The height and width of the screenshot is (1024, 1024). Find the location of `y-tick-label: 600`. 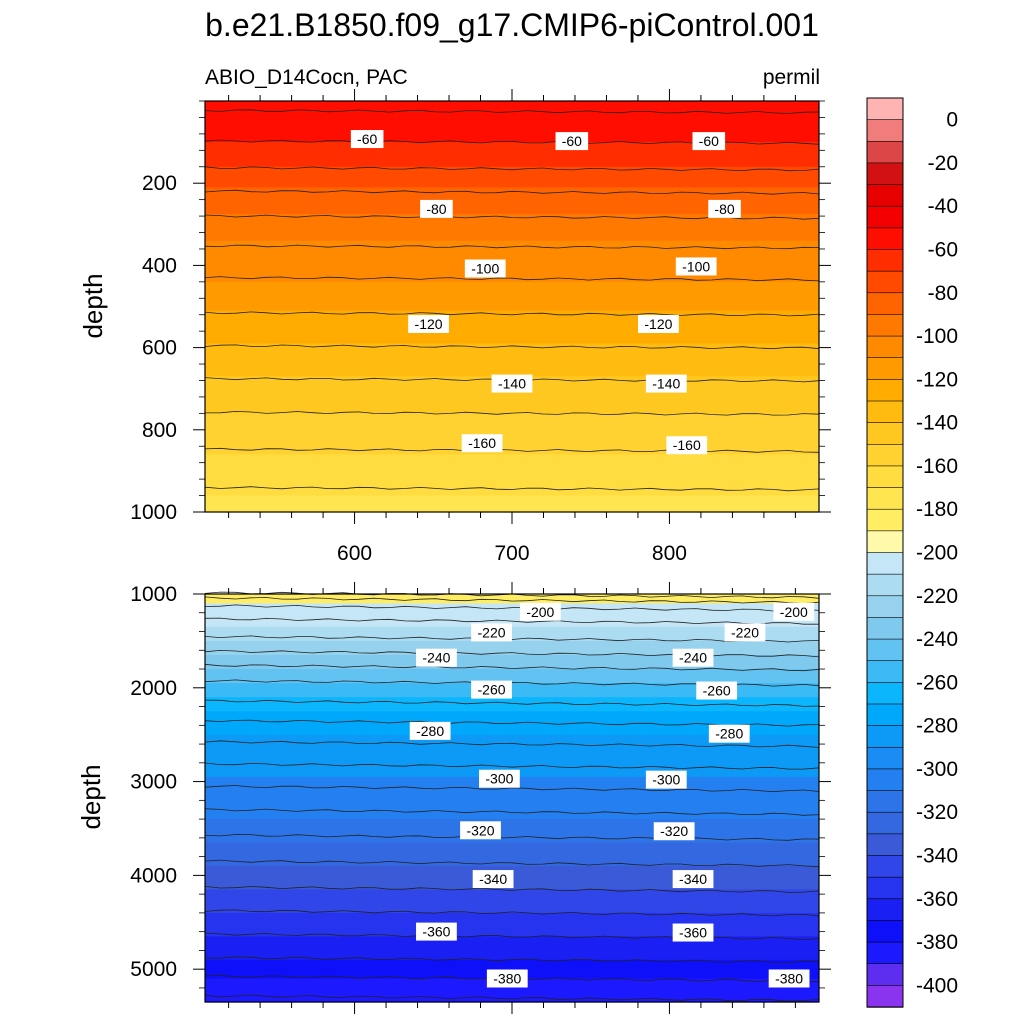

y-tick-label: 600 is located at coordinates (159, 348).